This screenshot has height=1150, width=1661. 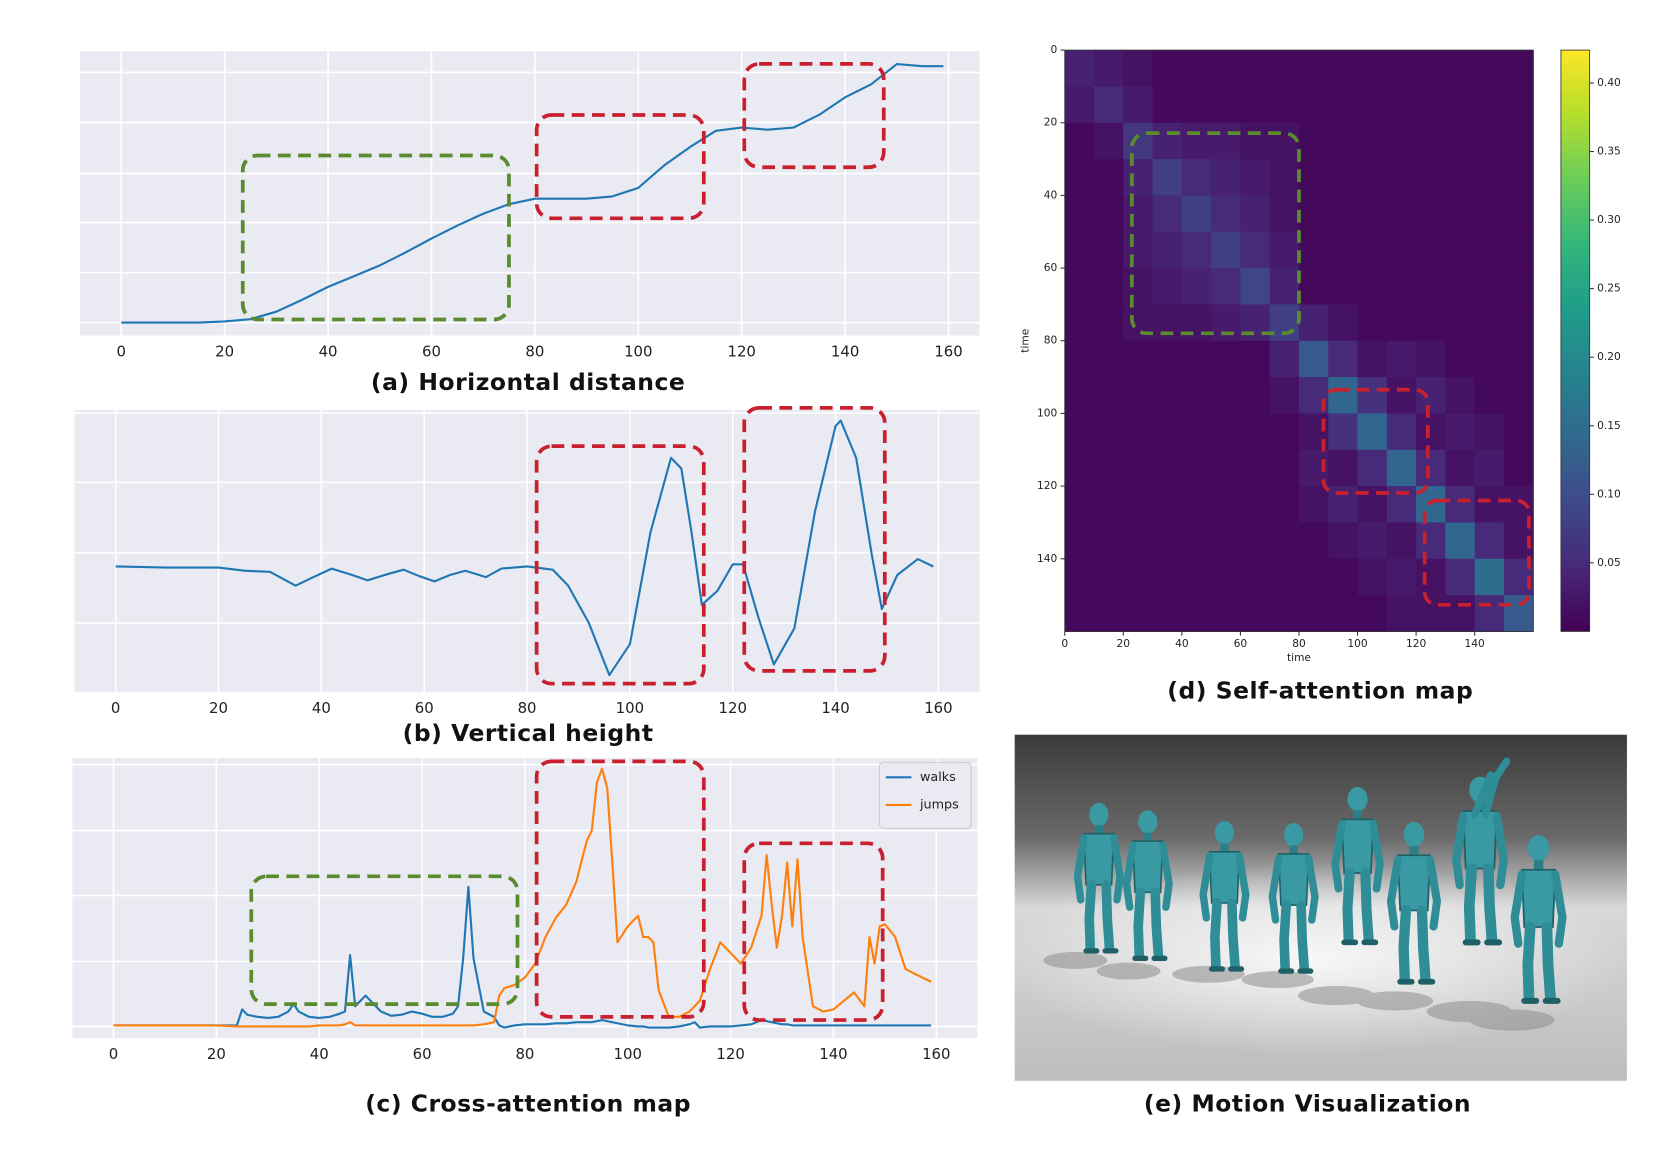 What do you see at coordinates (1051, 194) in the screenshot?
I see `y-tick-label: 40` at bounding box center [1051, 194].